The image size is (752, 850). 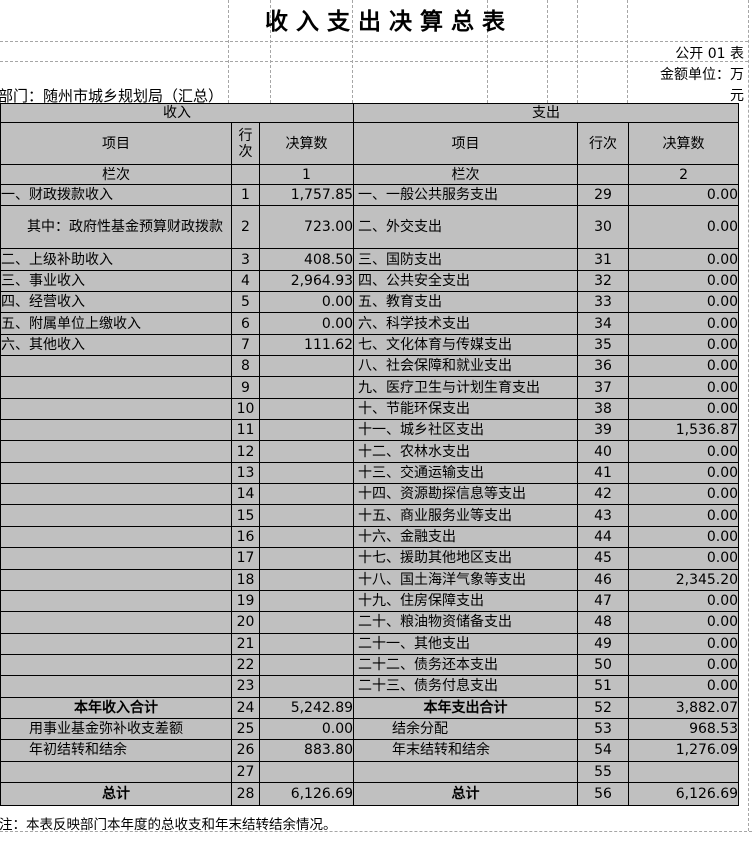 I want to click on income-row-number-cell: 5, so click(x=245, y=302).